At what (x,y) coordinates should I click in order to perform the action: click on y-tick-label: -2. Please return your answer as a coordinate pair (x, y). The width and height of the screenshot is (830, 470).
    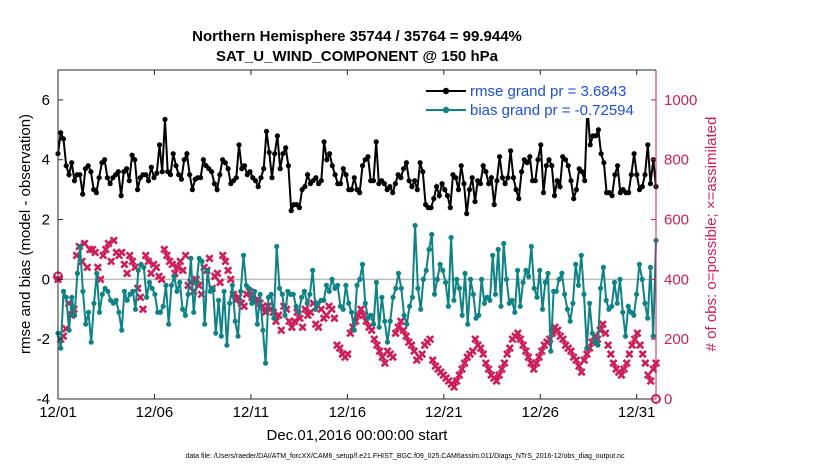
    Looking at the image, I should click on (43, 339).